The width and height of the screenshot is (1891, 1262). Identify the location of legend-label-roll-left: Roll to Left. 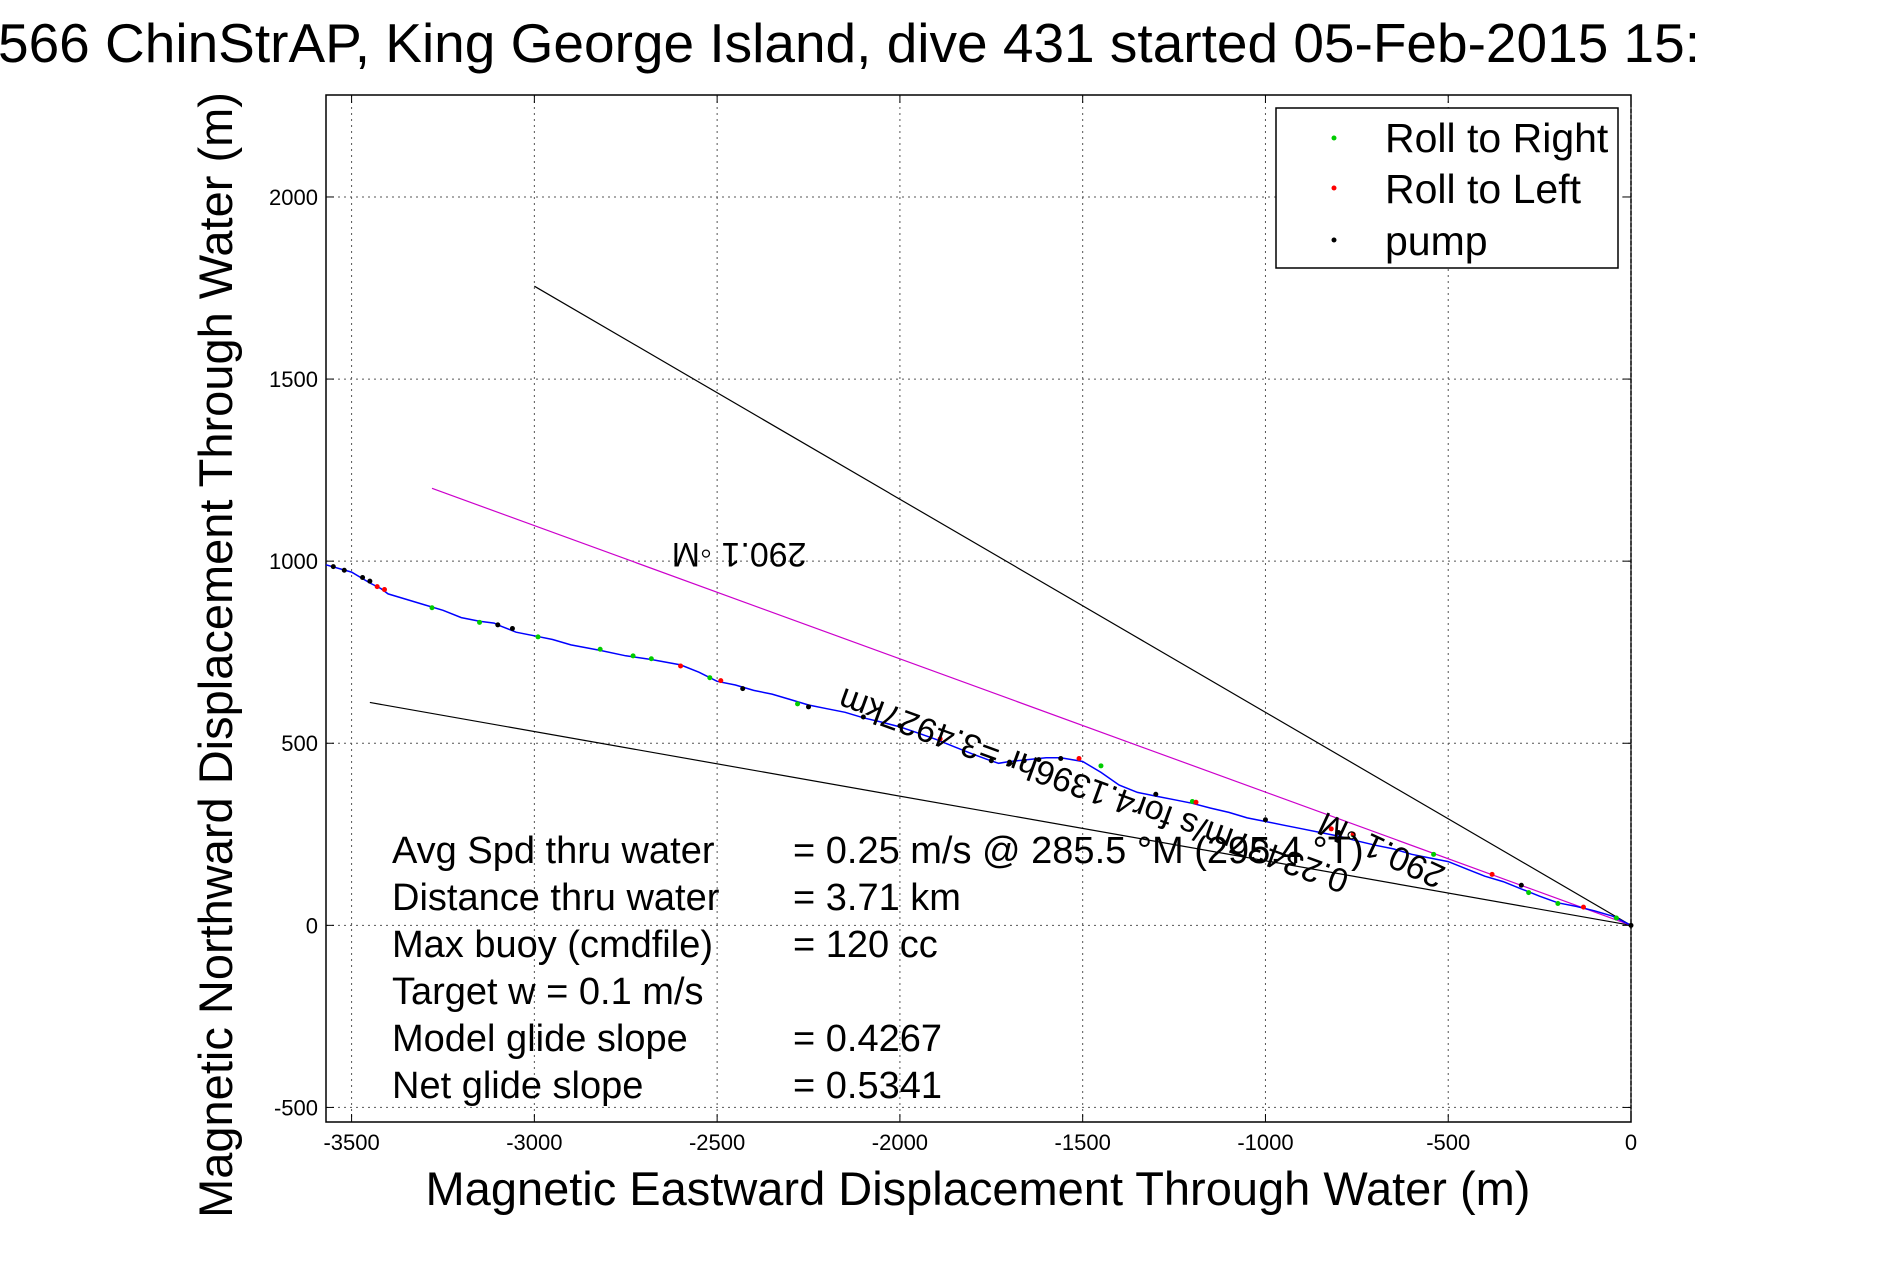
(1483, 189).